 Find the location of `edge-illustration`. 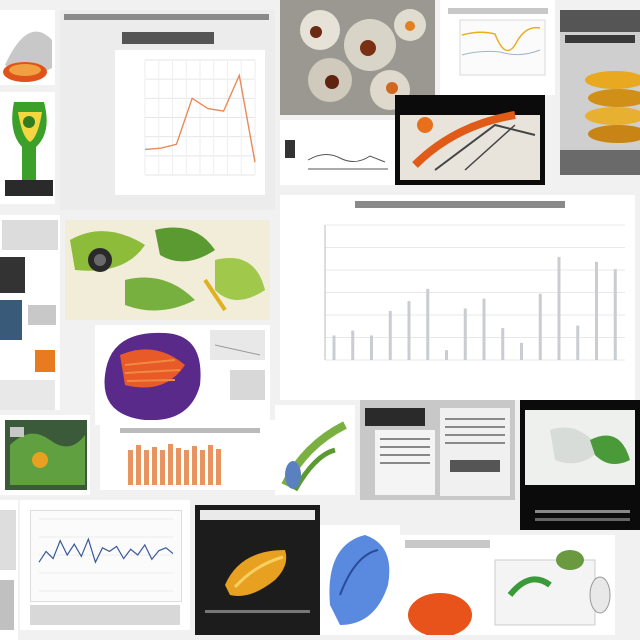

edge-illustration is located at coordinates (8, 570).